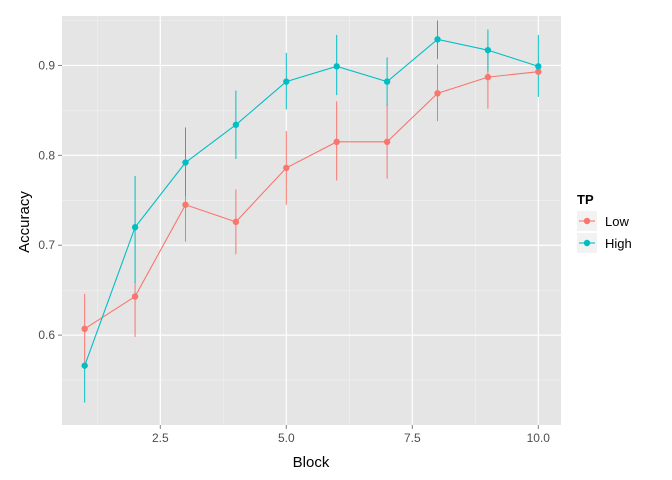 Image resolution: width=672 pixels, height=480 pixels. What do you see at coordinates (160, 438) in the screenshot?
I see `x-tick-label: 2.5` at bounding box center [160, 438].